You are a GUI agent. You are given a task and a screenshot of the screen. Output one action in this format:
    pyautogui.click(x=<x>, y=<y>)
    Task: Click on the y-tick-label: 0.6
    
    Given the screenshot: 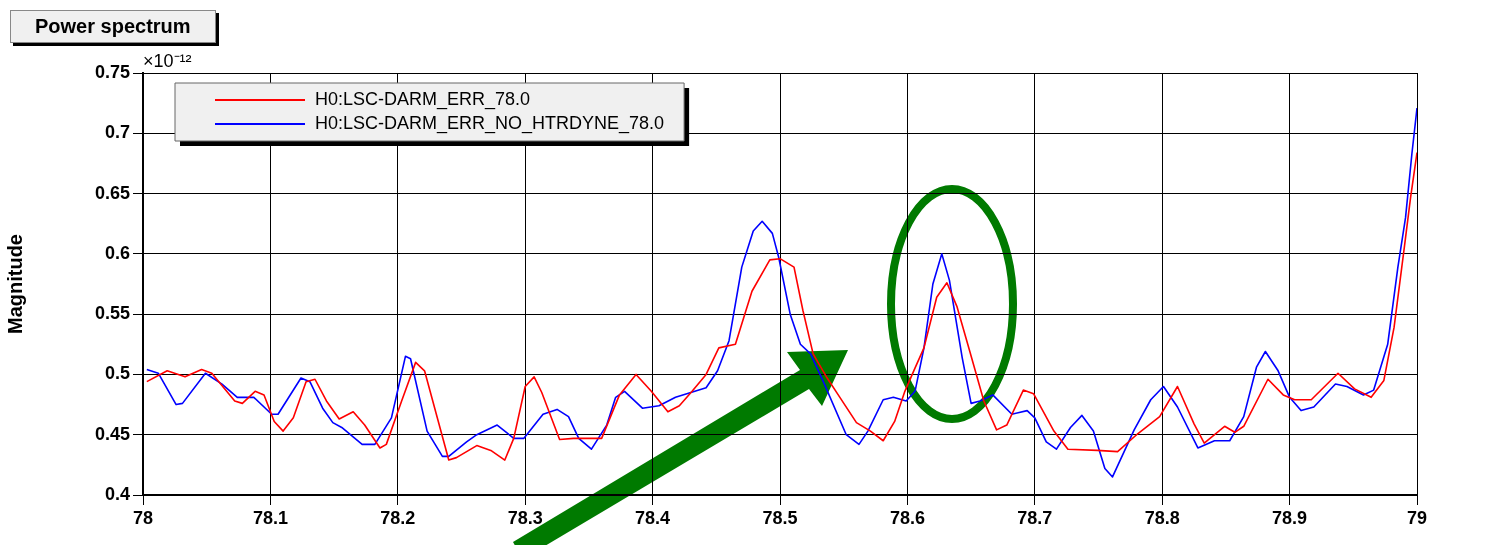 What is the action you would take?
    pyautogui.click(x=117, y=252)
    